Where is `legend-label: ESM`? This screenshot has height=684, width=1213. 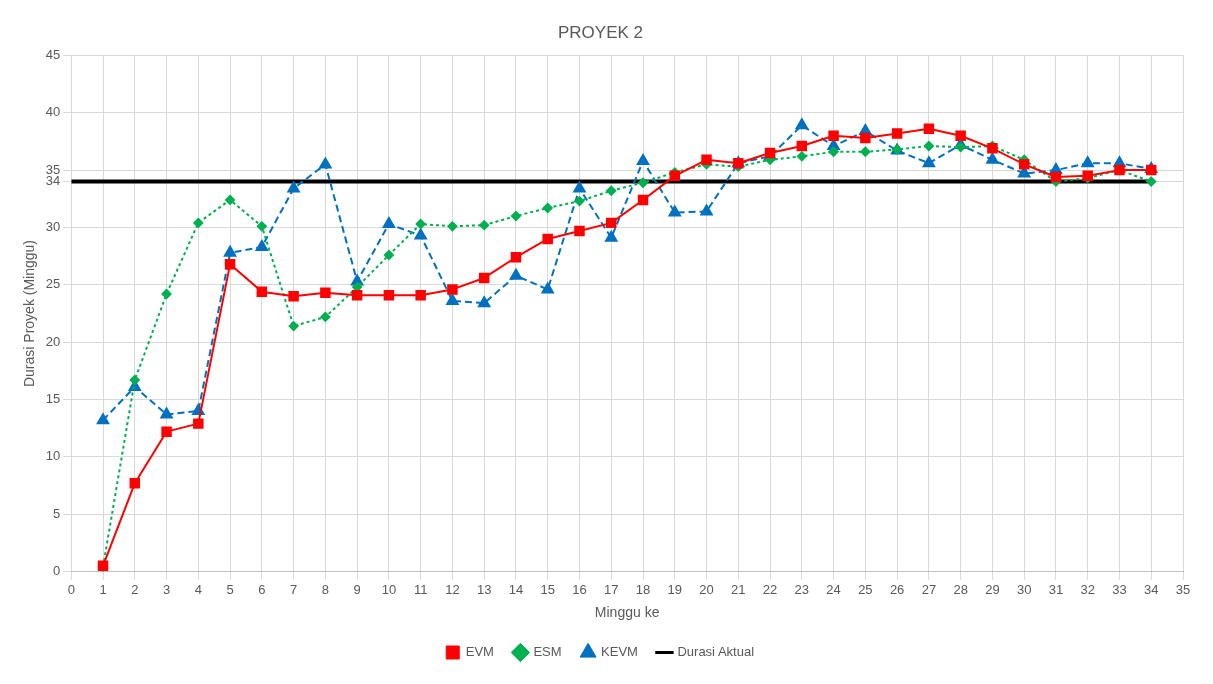
legend-label: ESM is located at coordinates (547, 652).